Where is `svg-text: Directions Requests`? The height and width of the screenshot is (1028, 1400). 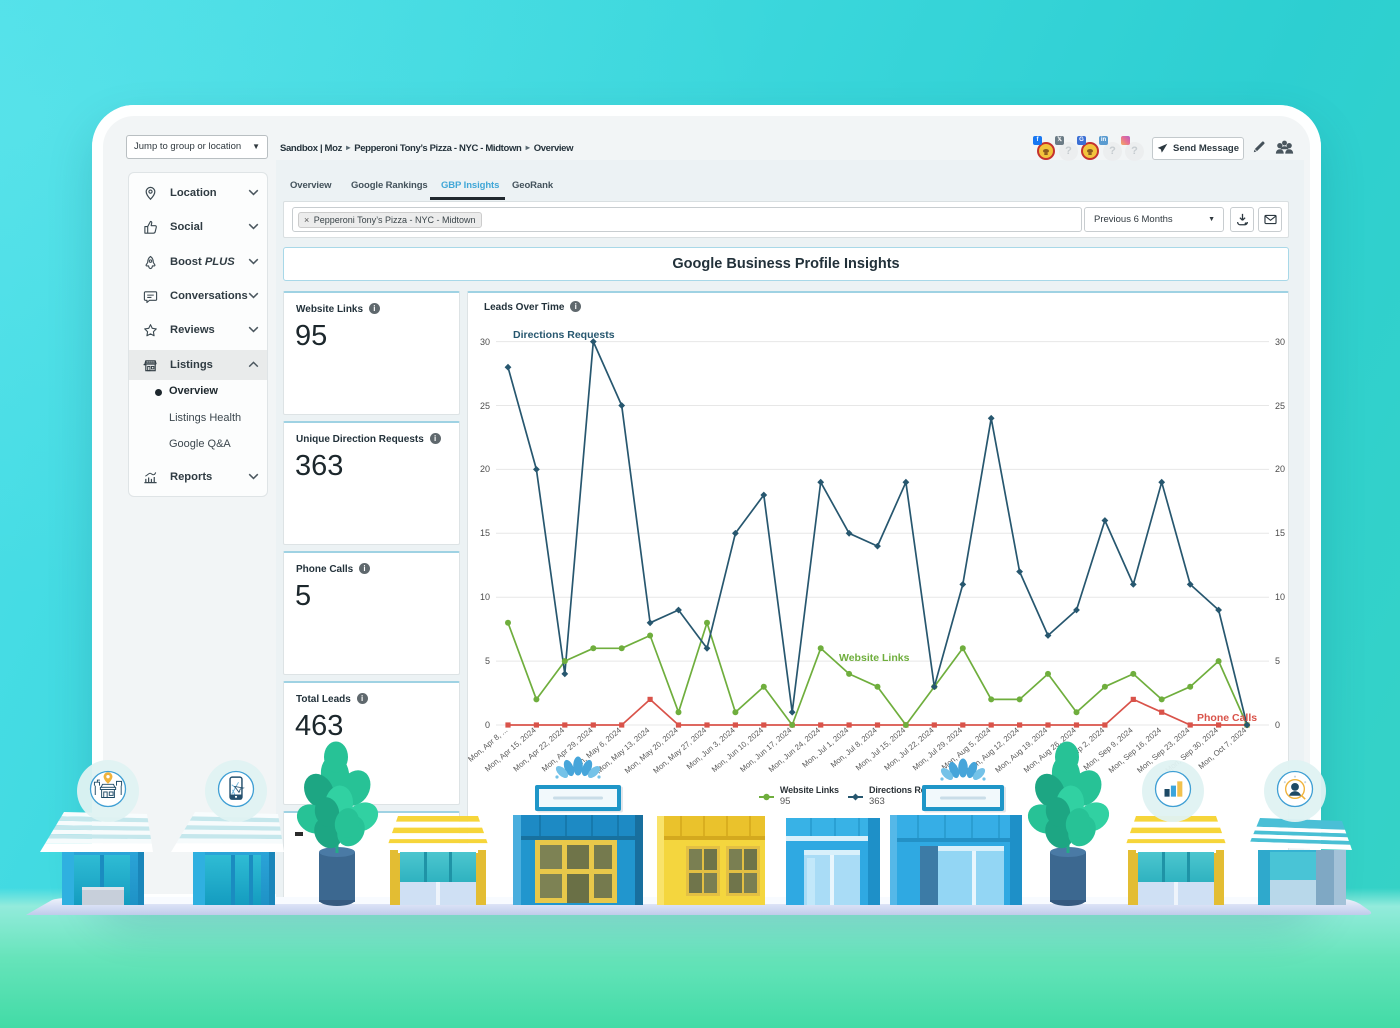
svg-text: Directions Requests is located at coordinates (564, 335).